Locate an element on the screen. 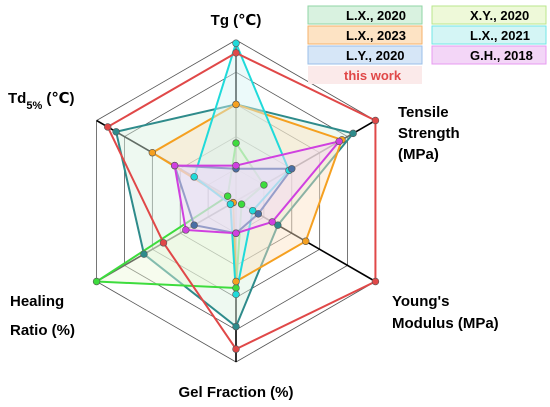 The image size is (550, 407). axis-label-5: Td5% (℃) is located at coordinates (41, 101).